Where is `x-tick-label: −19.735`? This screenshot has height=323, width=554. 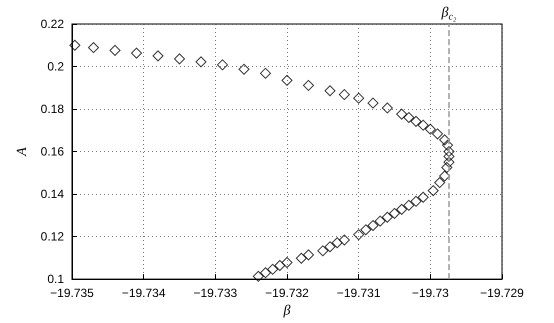
x-tick-label: −19.735 is located at coordinates (72, 293).